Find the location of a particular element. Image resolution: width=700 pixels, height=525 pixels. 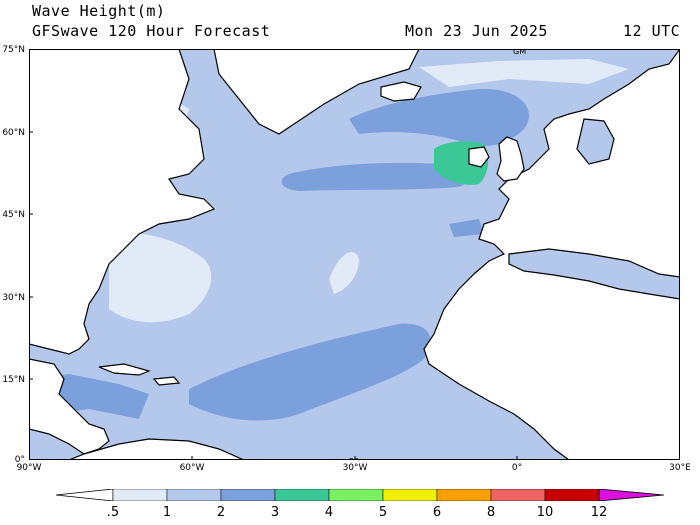

hispaniola is located at coordinates (166, 381).